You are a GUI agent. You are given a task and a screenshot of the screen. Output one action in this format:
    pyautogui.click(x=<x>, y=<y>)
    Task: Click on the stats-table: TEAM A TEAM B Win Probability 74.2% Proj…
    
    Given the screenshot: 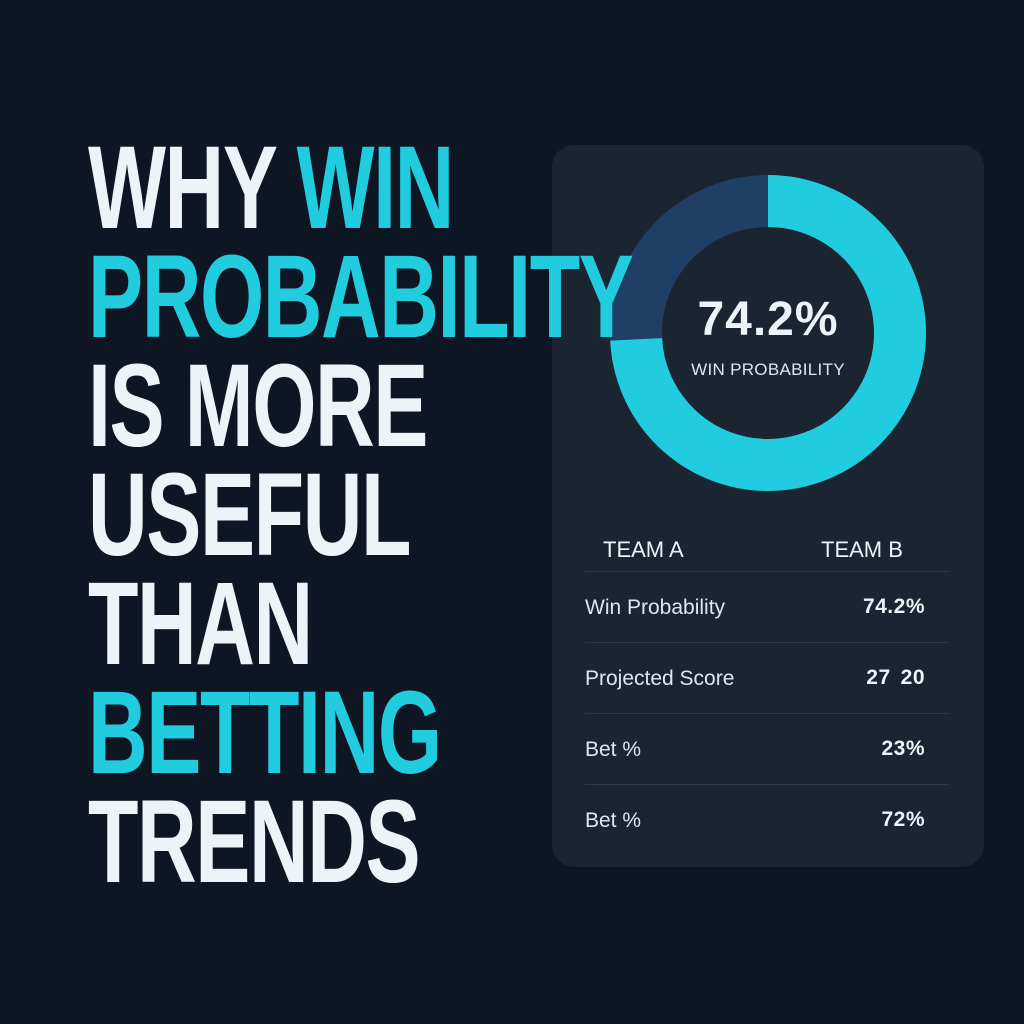 What is the action you would take?
    pyautogui.click(x=767, y=691)
    